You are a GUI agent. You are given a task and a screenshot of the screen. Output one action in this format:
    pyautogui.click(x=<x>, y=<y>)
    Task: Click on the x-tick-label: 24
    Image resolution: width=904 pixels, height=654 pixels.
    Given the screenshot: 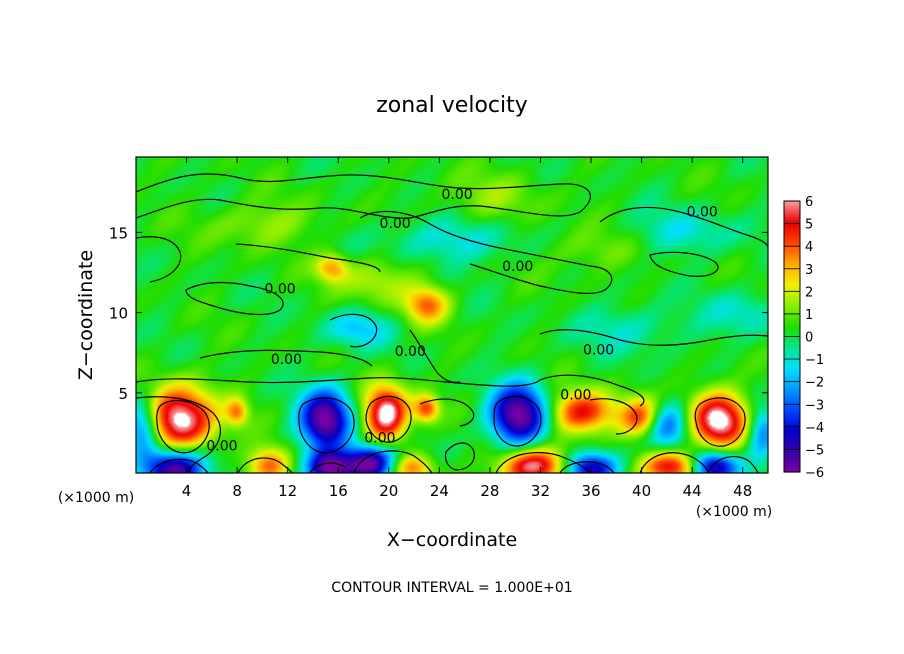 What is the action you would take?
    pyautogui.click(x=439, y=491)
    